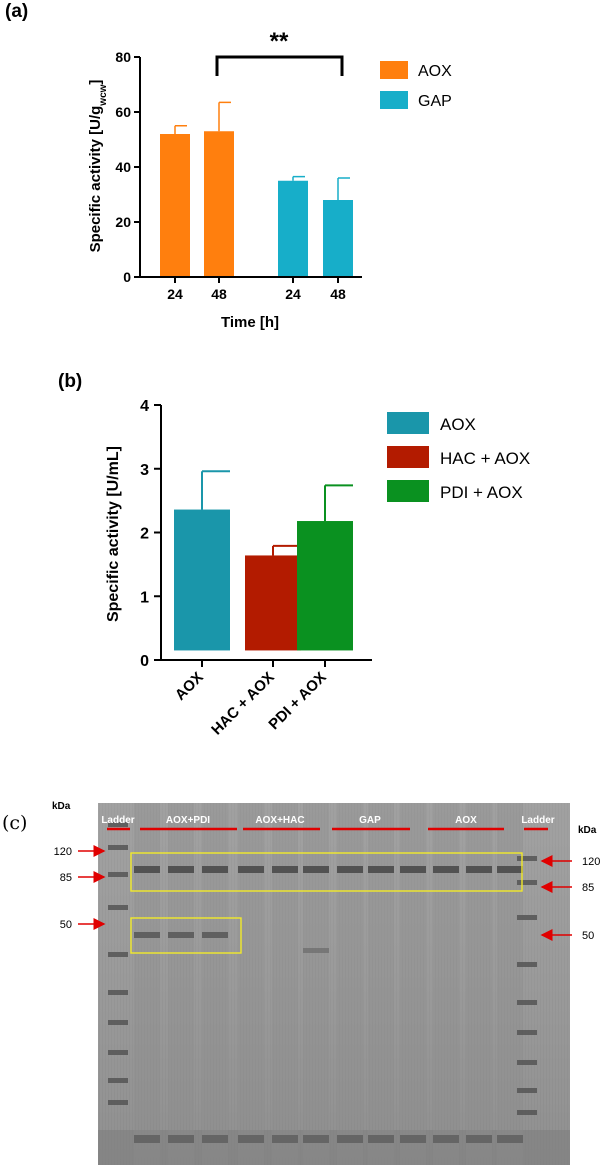 This screenshot has height=1165, width=602. Describe the element at coordinates (189, 686) in the screenshot. I see `panel-b-x-tick-label: AOX` at that location.